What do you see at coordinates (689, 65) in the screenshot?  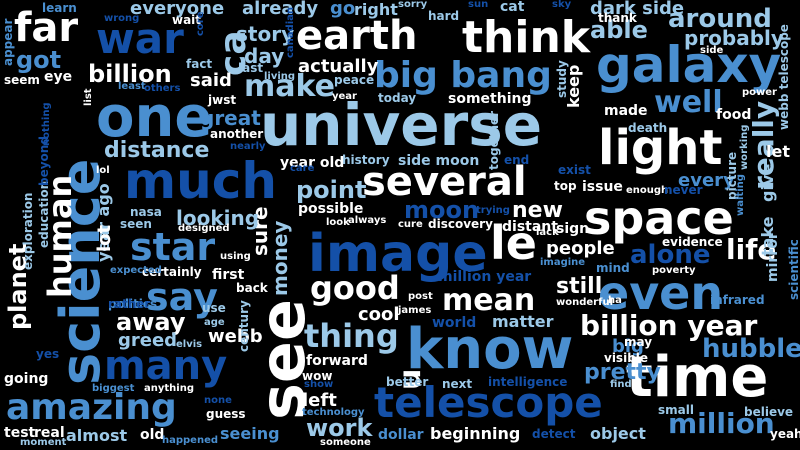 I see `cloud-word: galaxy` at bounding box center [689, 65].